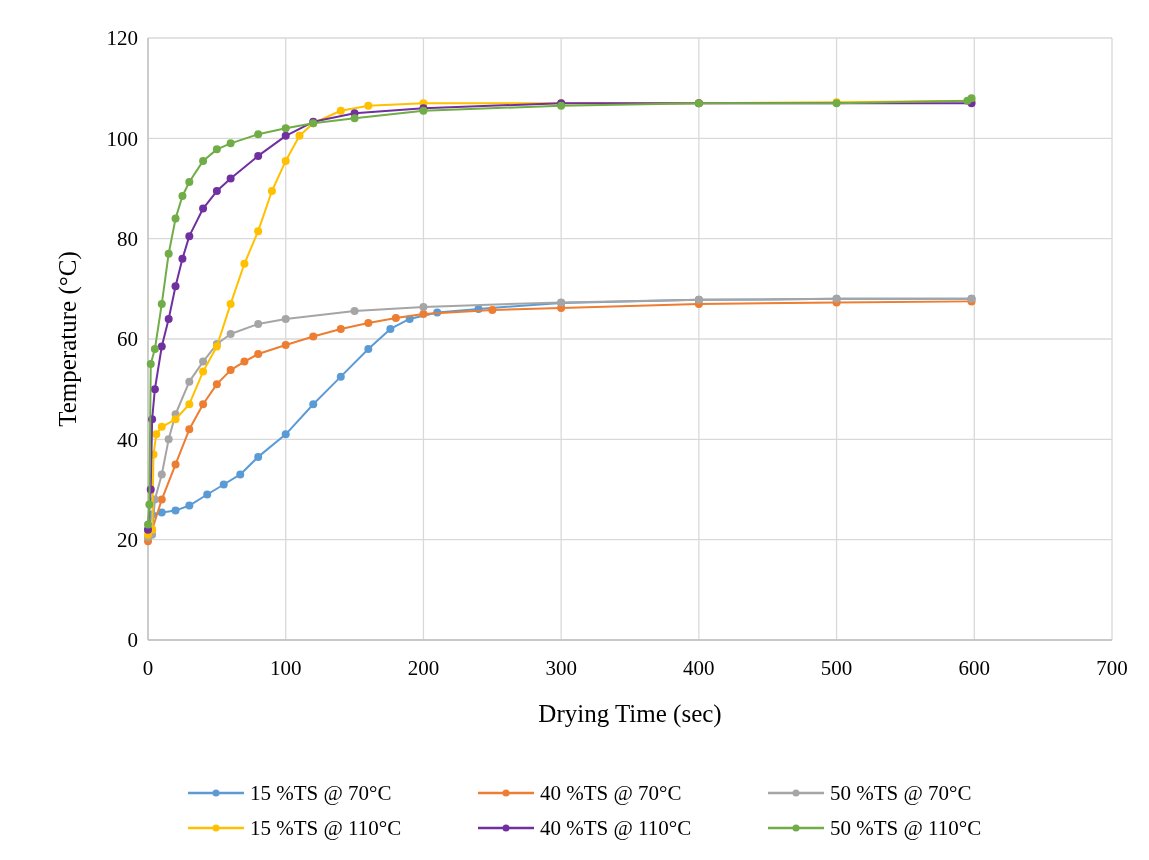 The width and height of the screenshot is (1149, 860). Describe the element at coordinates (1112, 668) in the screenshot. I see `x-tick-label: 700` at that location.